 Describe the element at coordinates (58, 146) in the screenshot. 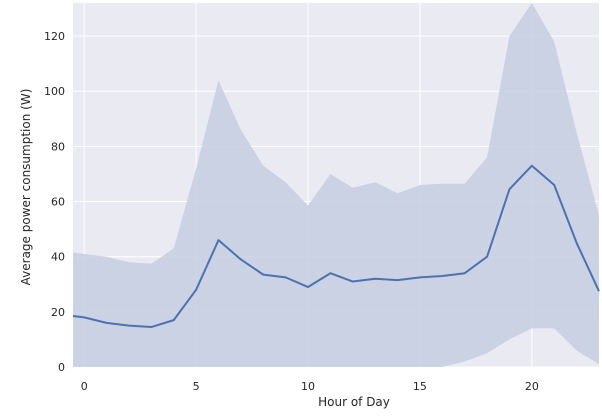

I see `y-tick-label: 80` at that location.